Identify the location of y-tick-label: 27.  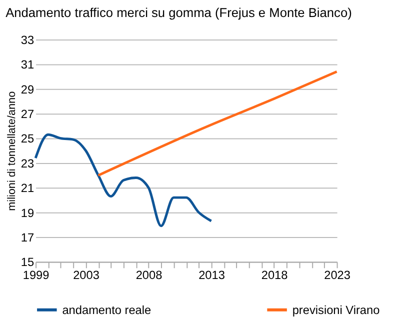
(27, 114).